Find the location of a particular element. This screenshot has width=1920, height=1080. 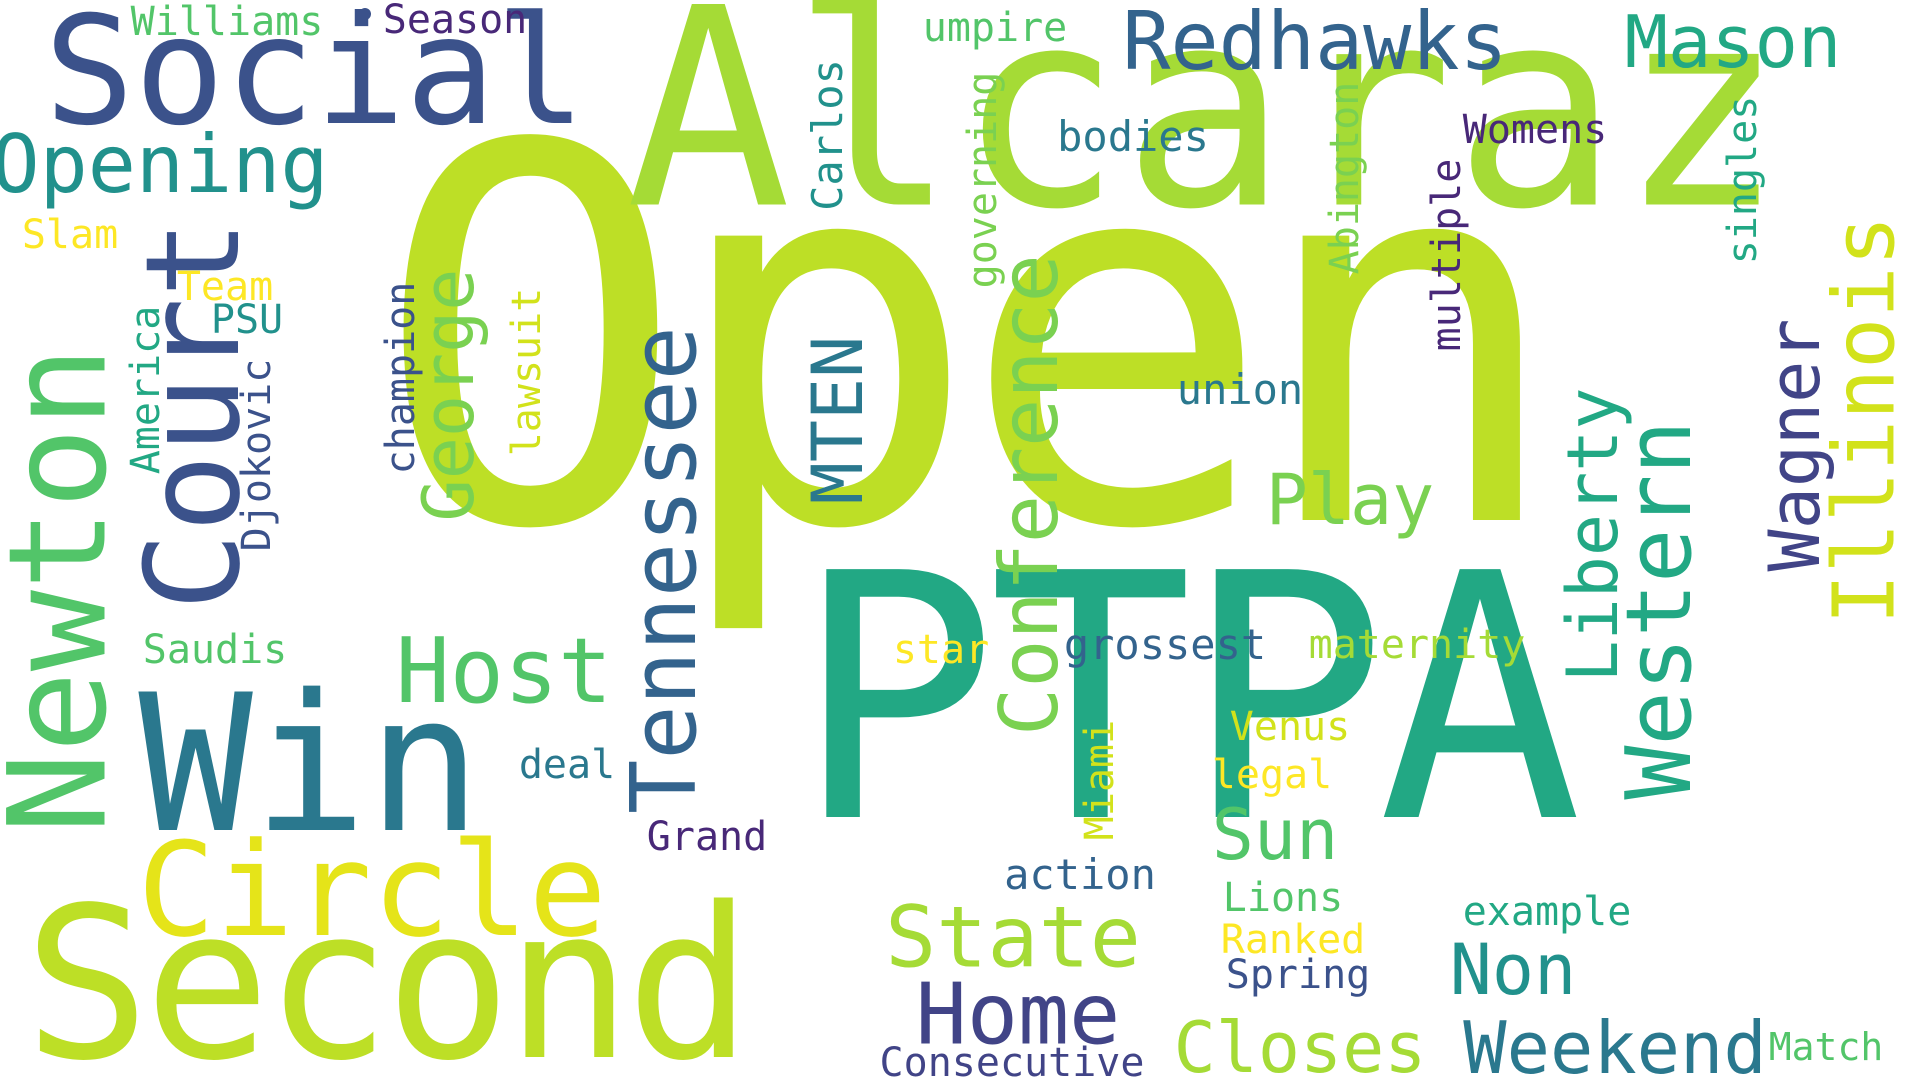

word-redhawks: Redhawks is located at coordinates (1315, 44).